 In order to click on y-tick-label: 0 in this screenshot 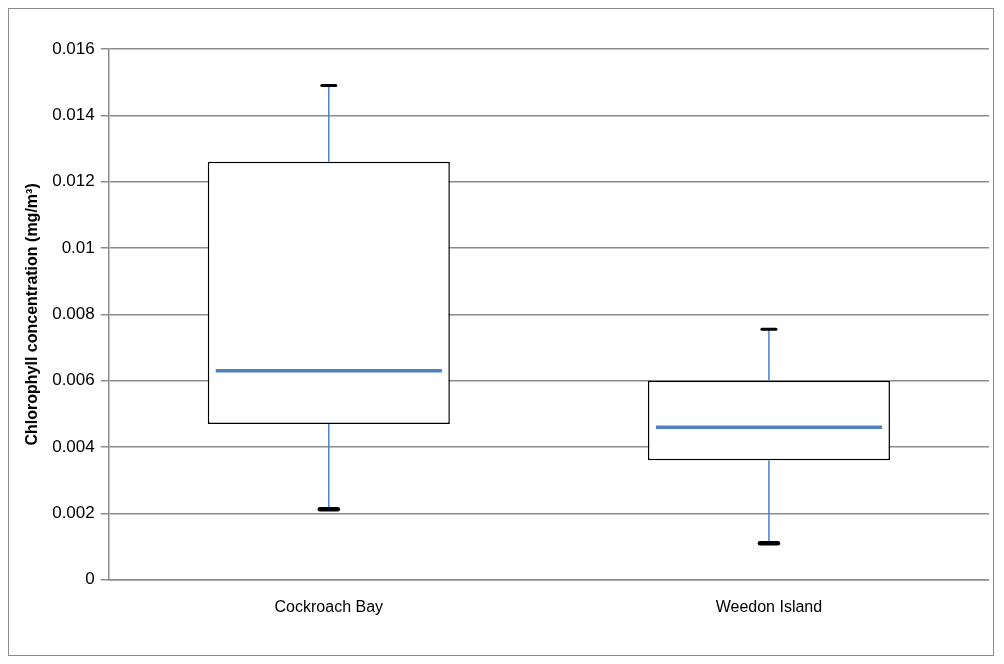, I will do `click(90, 579)`.